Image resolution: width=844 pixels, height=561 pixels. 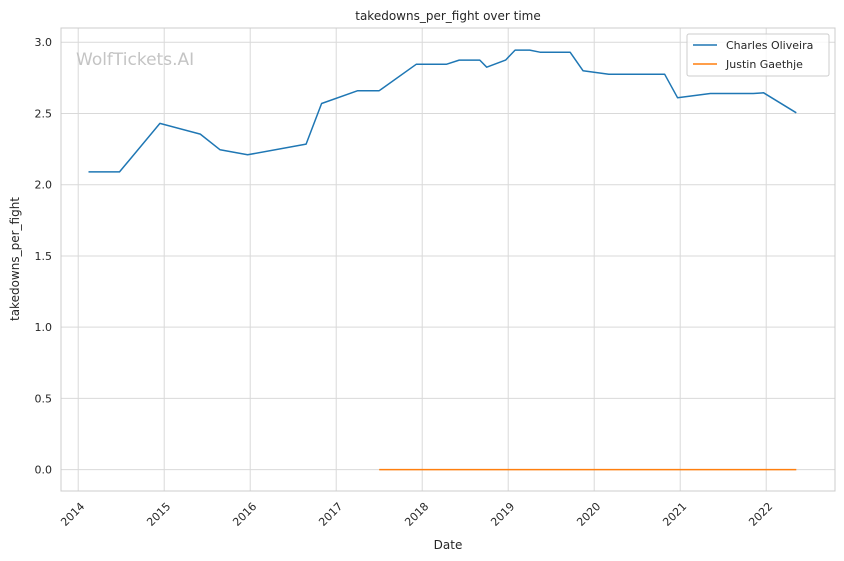 I want to click on x-tick-label: 2021, so click(x=674, y=514).